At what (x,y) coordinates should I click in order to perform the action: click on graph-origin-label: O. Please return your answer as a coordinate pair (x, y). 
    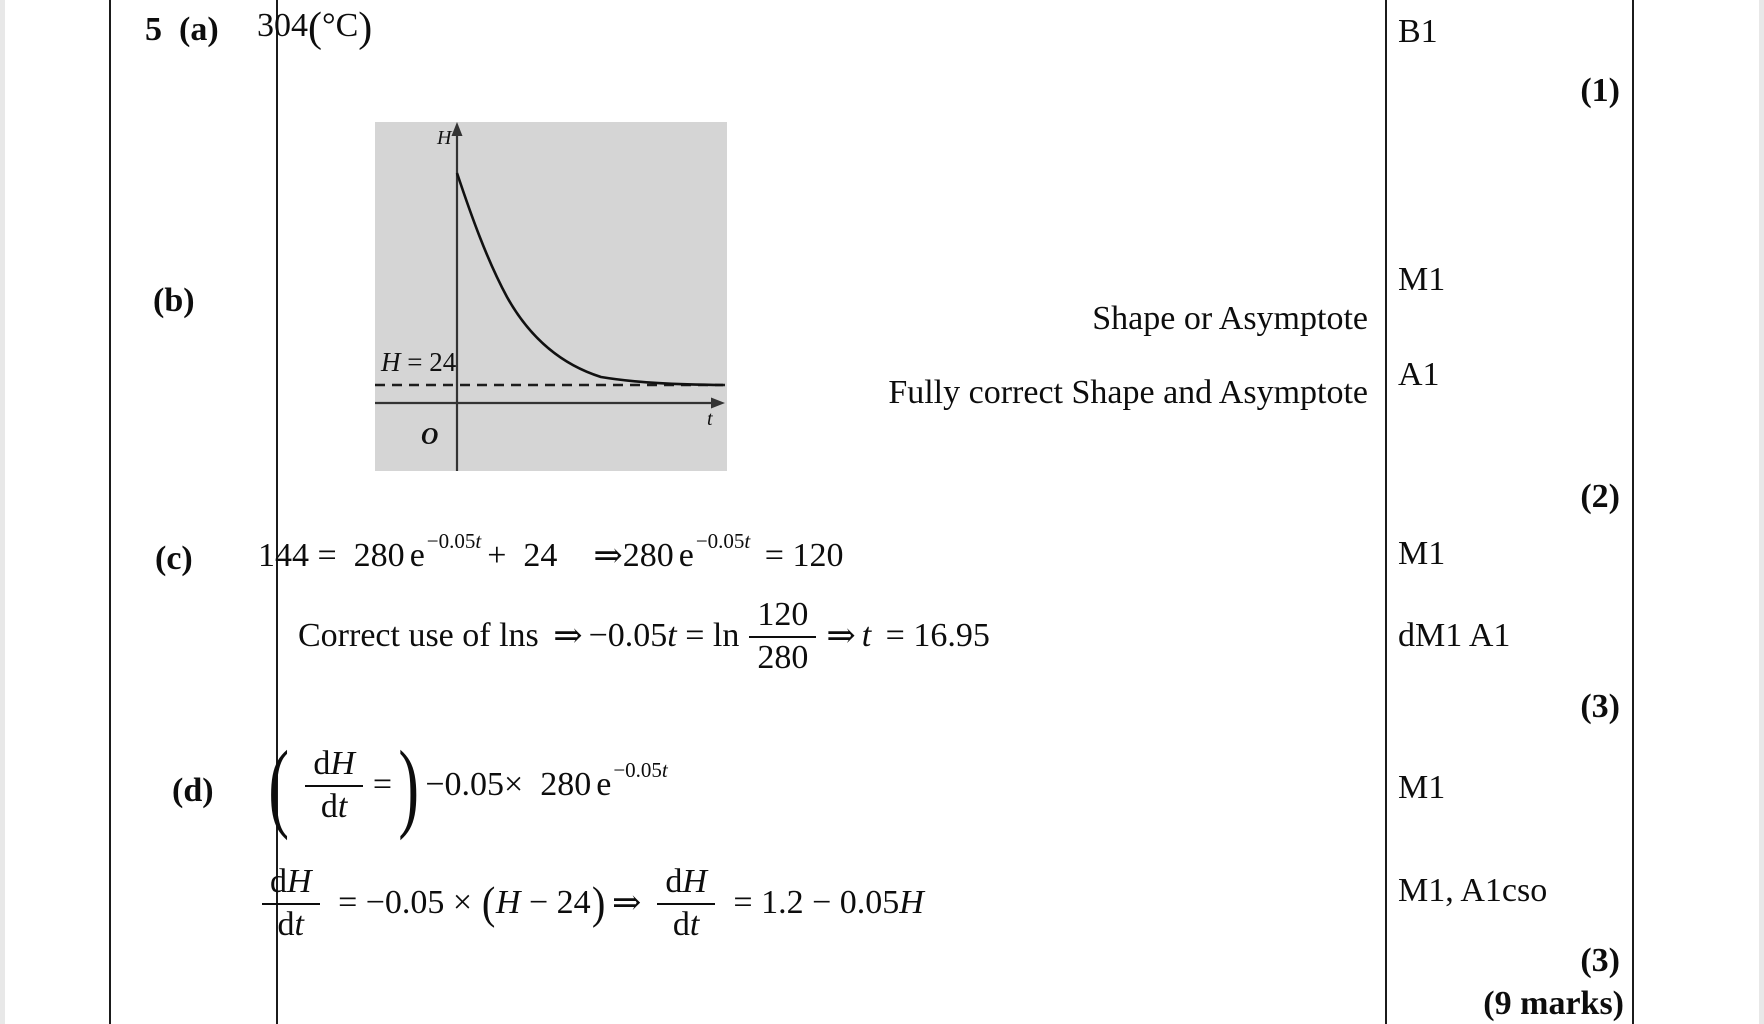
    Looking at the image, I should click on (429, 437).